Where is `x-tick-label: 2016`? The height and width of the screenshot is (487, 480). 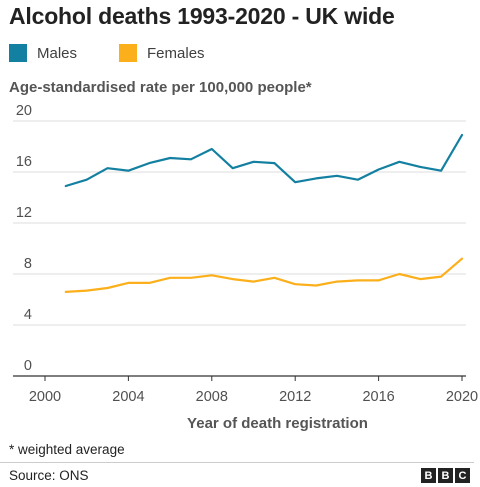
x-tick-label: 2016 is located at coordinates (378, 397).